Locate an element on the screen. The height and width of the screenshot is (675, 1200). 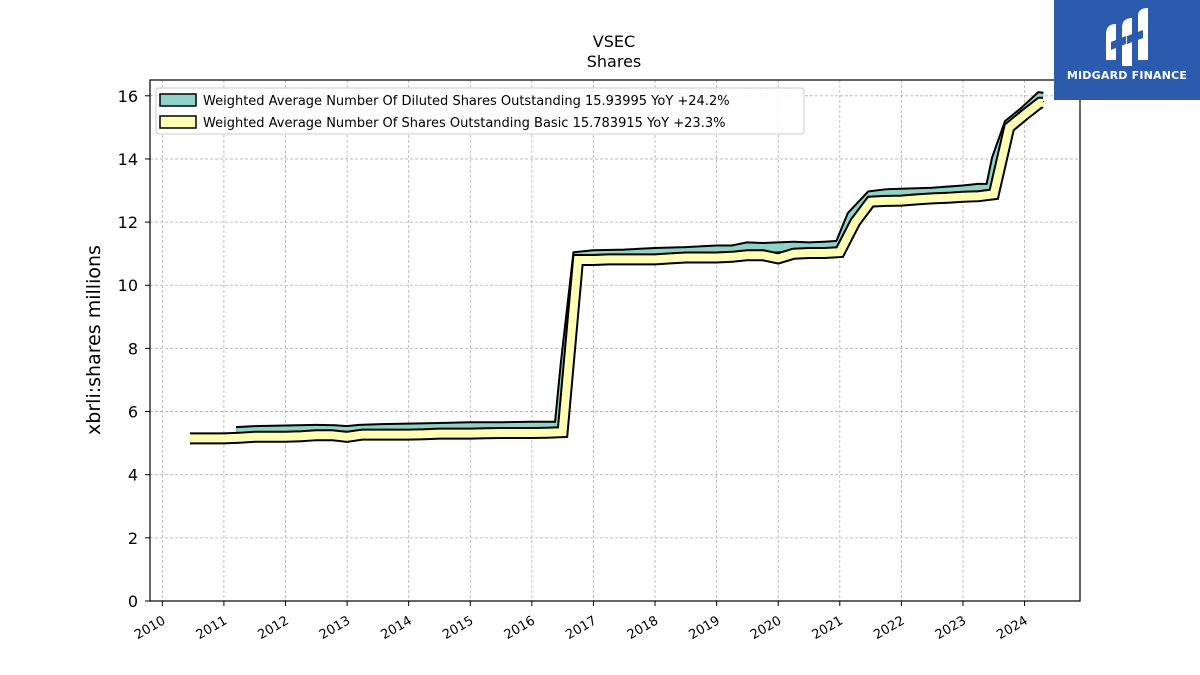
x-tick-label: 2016 is located at coordinates (520, 628).